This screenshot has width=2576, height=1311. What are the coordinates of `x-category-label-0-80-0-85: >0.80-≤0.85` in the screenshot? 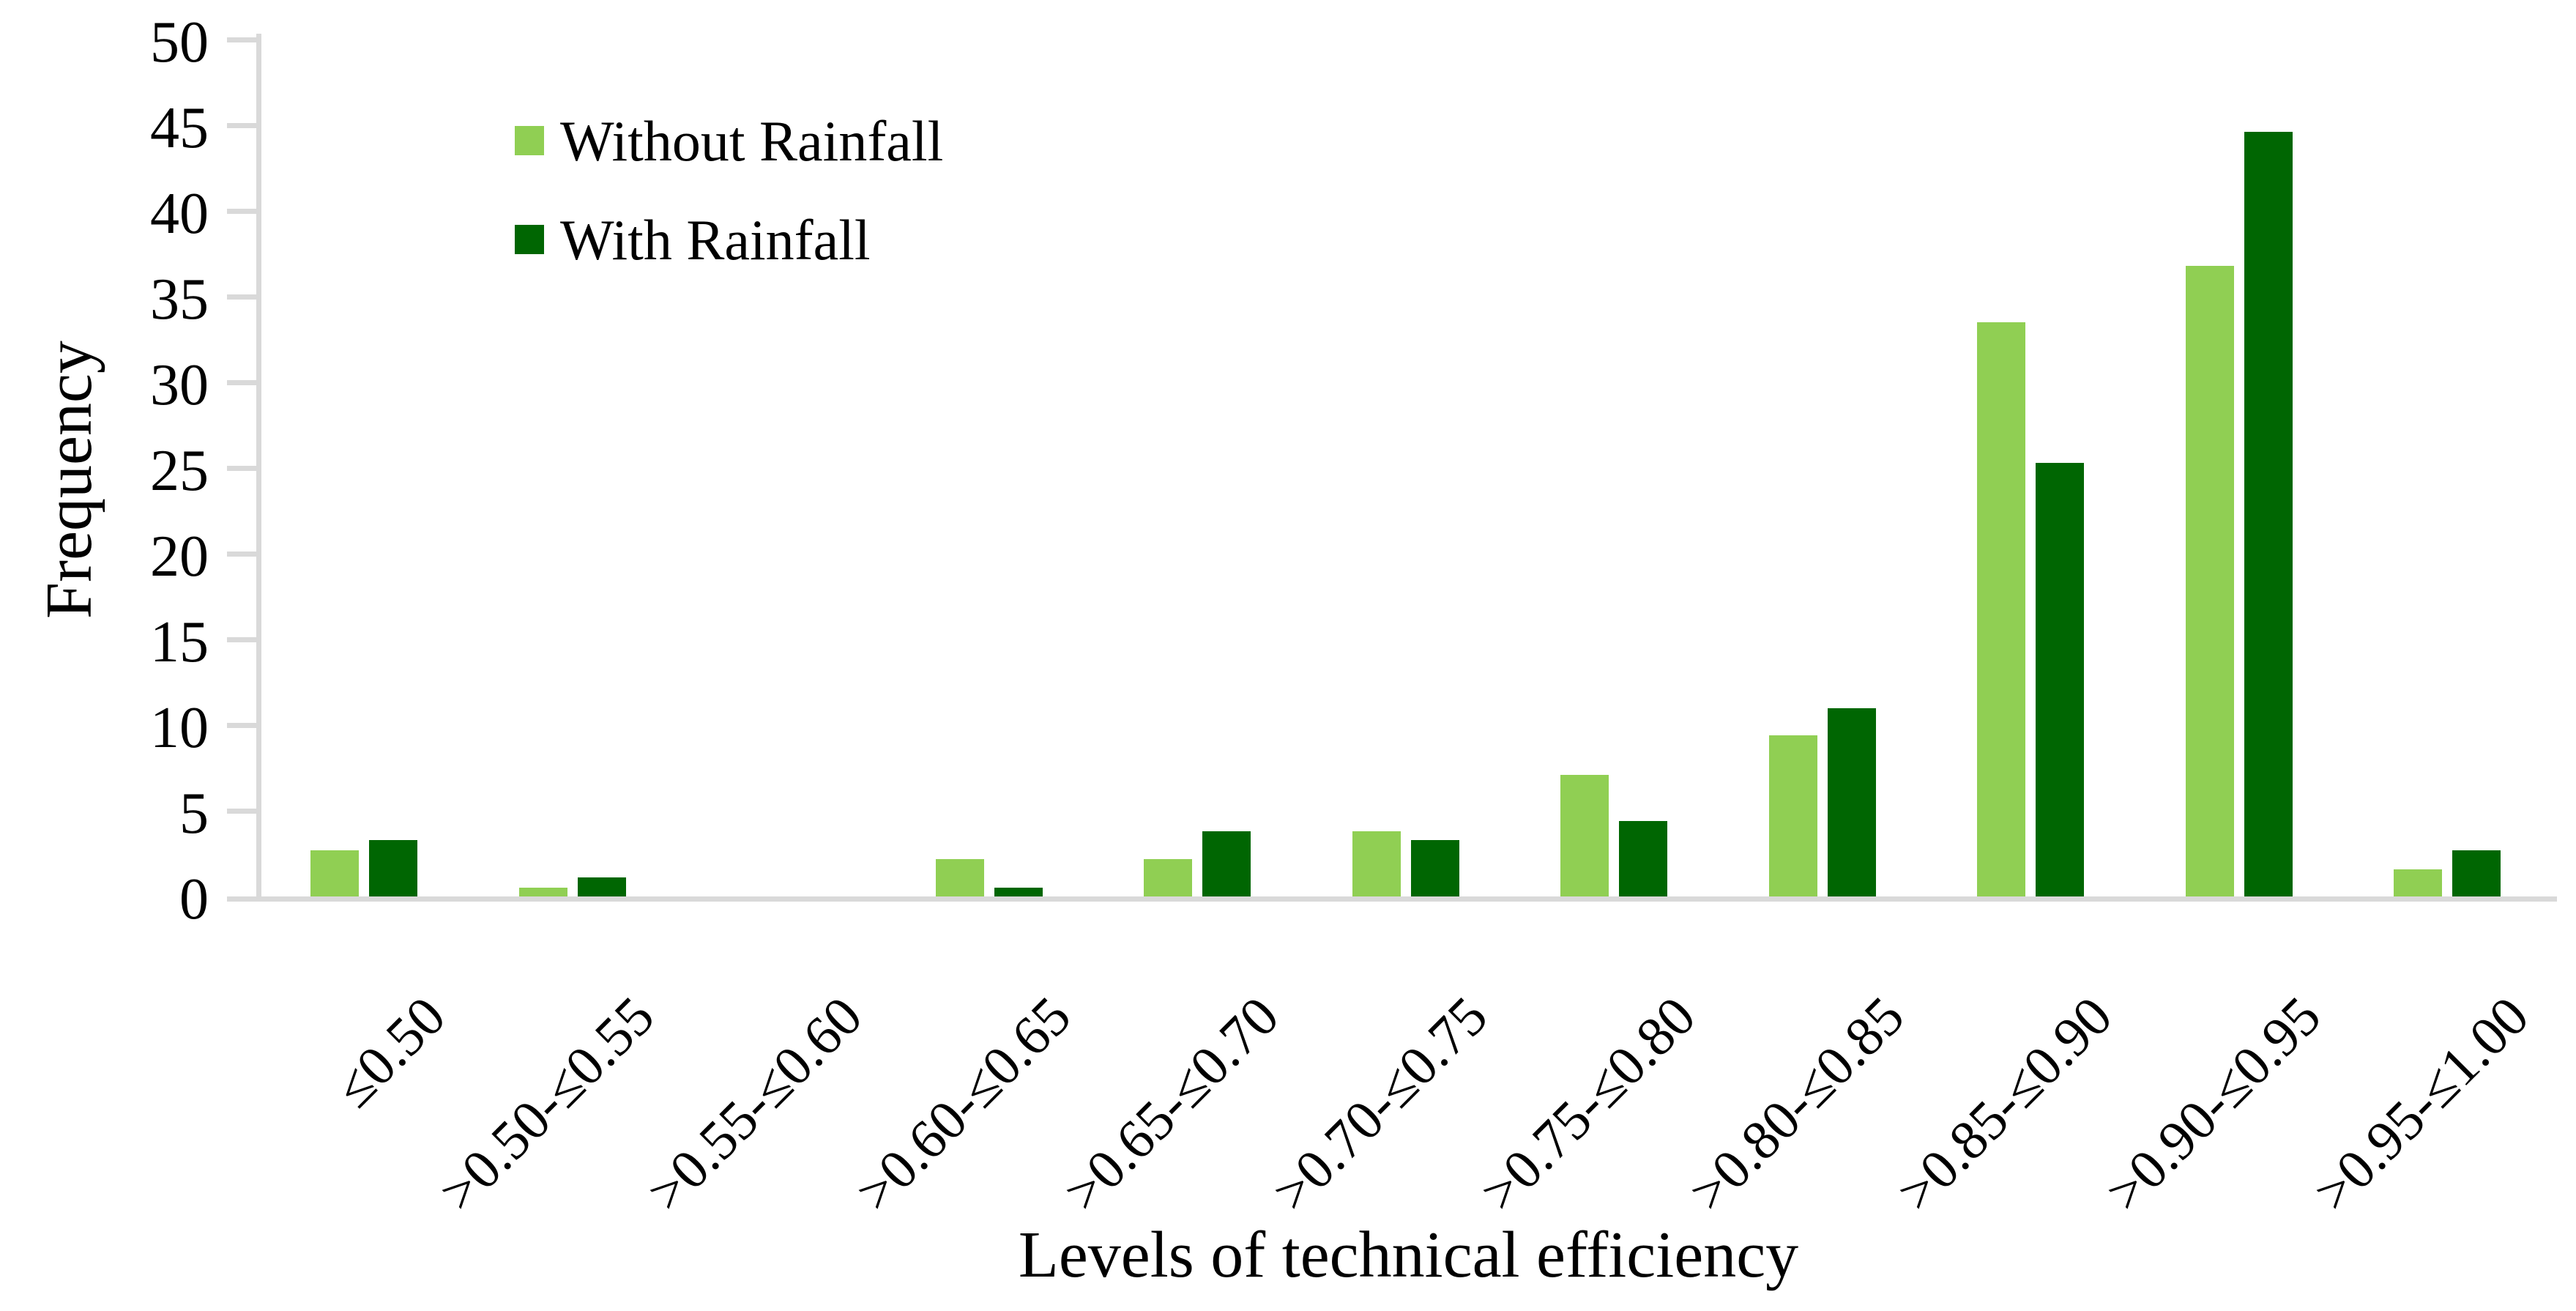 It's located at (1796, 1104).